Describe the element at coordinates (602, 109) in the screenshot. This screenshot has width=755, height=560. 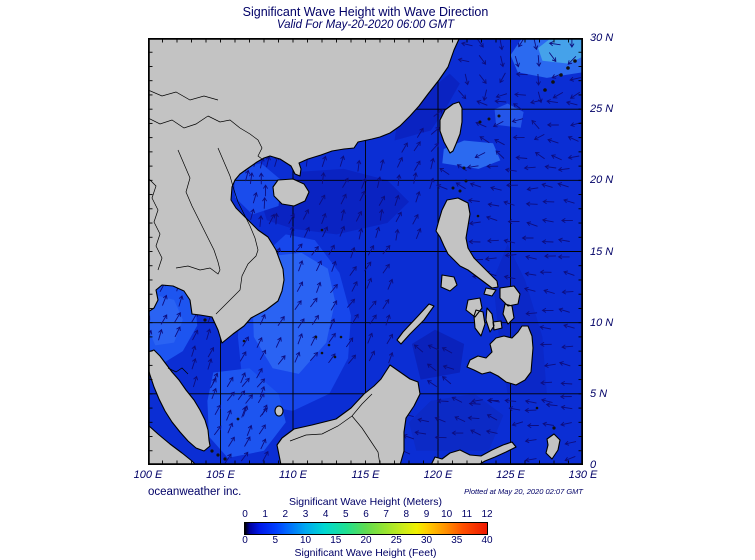
I see `latitude-label: 25 N` at that location.